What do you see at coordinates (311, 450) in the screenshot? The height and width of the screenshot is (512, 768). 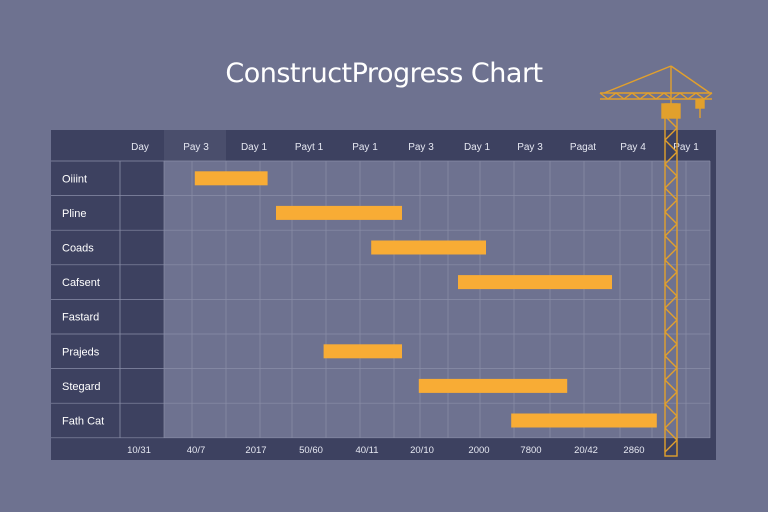 I see `footer-label: 50/60` at bounding box center [311, 450].